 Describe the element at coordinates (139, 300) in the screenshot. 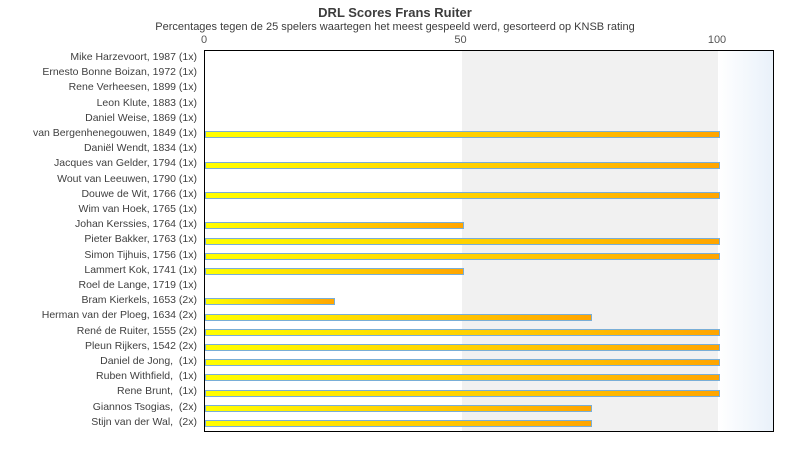

I see `category-label: Bram Kierkels, 1653 (2x)` at that location.